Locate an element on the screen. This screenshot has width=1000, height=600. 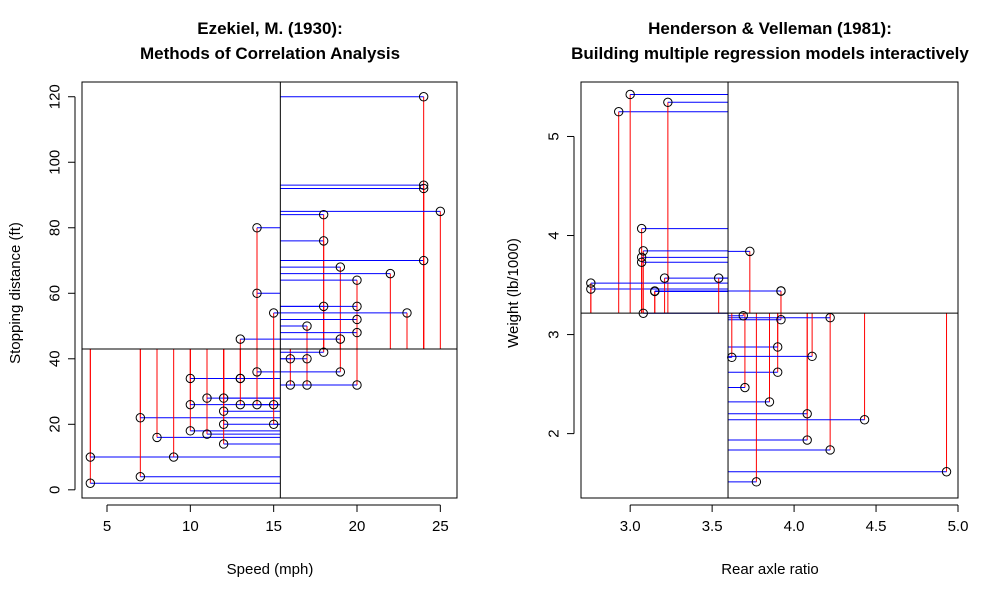
left-chart-x-tick-label: 25 is located at coordinates (440, 526).